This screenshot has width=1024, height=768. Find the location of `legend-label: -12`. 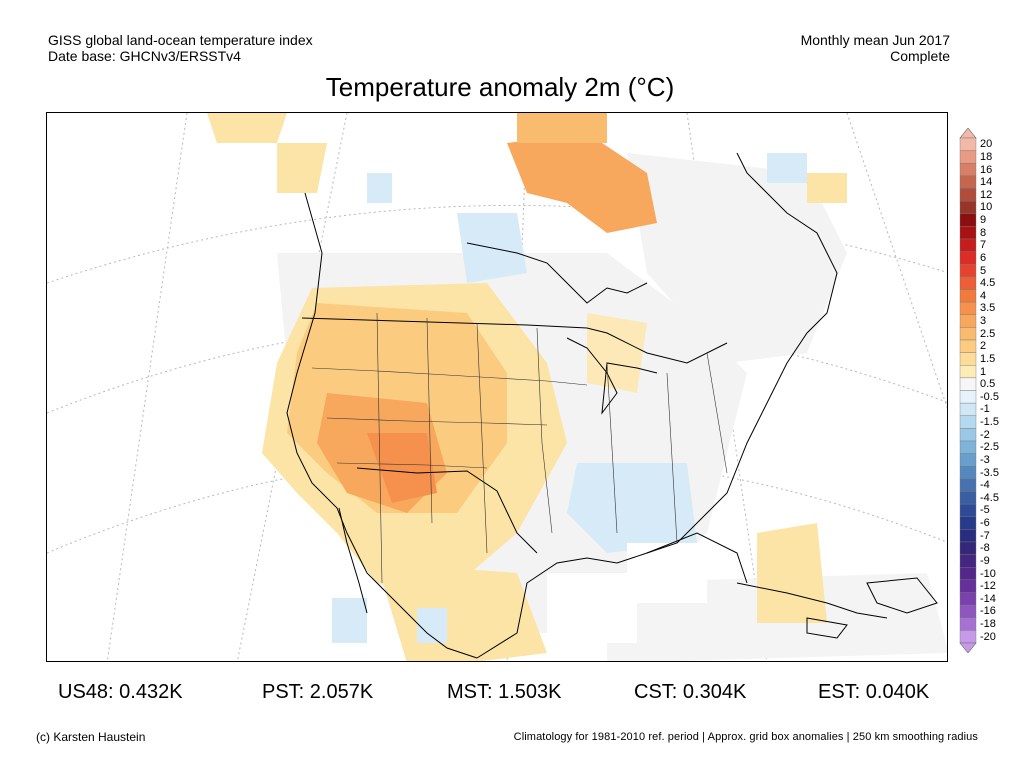

legend-label: -12 is located at coordinates (988, 586).